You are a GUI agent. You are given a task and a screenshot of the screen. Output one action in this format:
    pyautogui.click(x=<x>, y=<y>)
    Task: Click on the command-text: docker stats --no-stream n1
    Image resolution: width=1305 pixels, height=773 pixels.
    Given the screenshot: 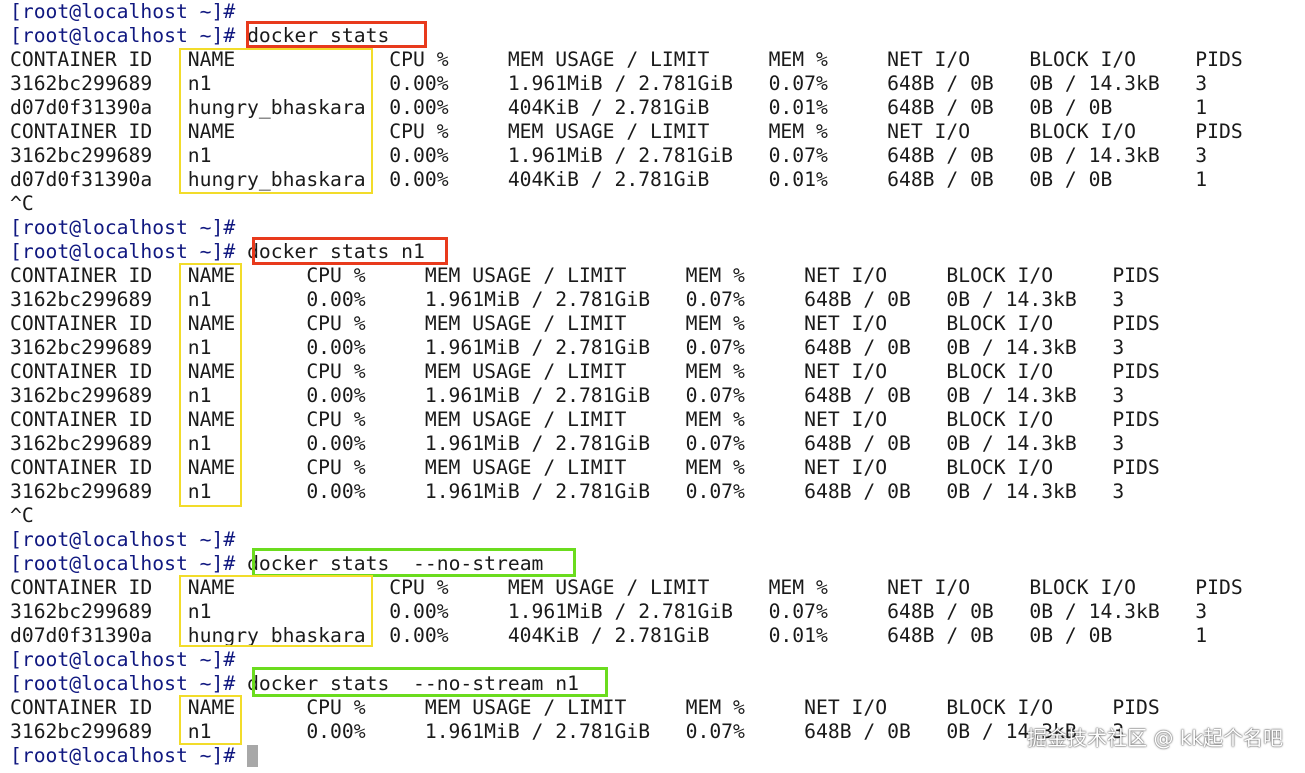 What is the action you would take?
    pyautogui.click(x=407, y=683)
    